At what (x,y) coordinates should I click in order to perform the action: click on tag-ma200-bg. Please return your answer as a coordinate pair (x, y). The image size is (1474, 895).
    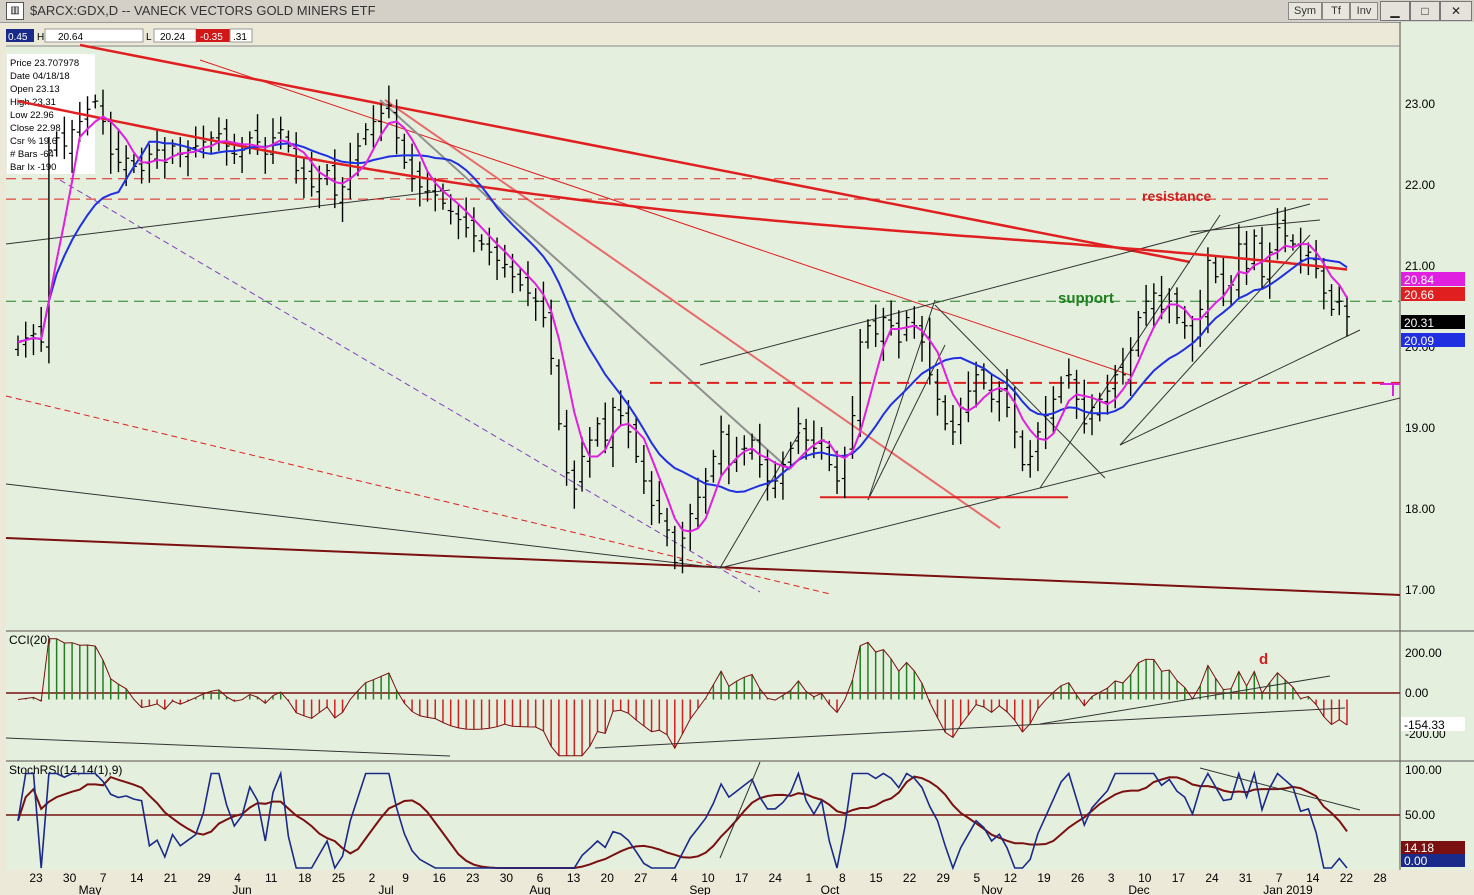
    Looking at the image, I should click on (1433, 294).